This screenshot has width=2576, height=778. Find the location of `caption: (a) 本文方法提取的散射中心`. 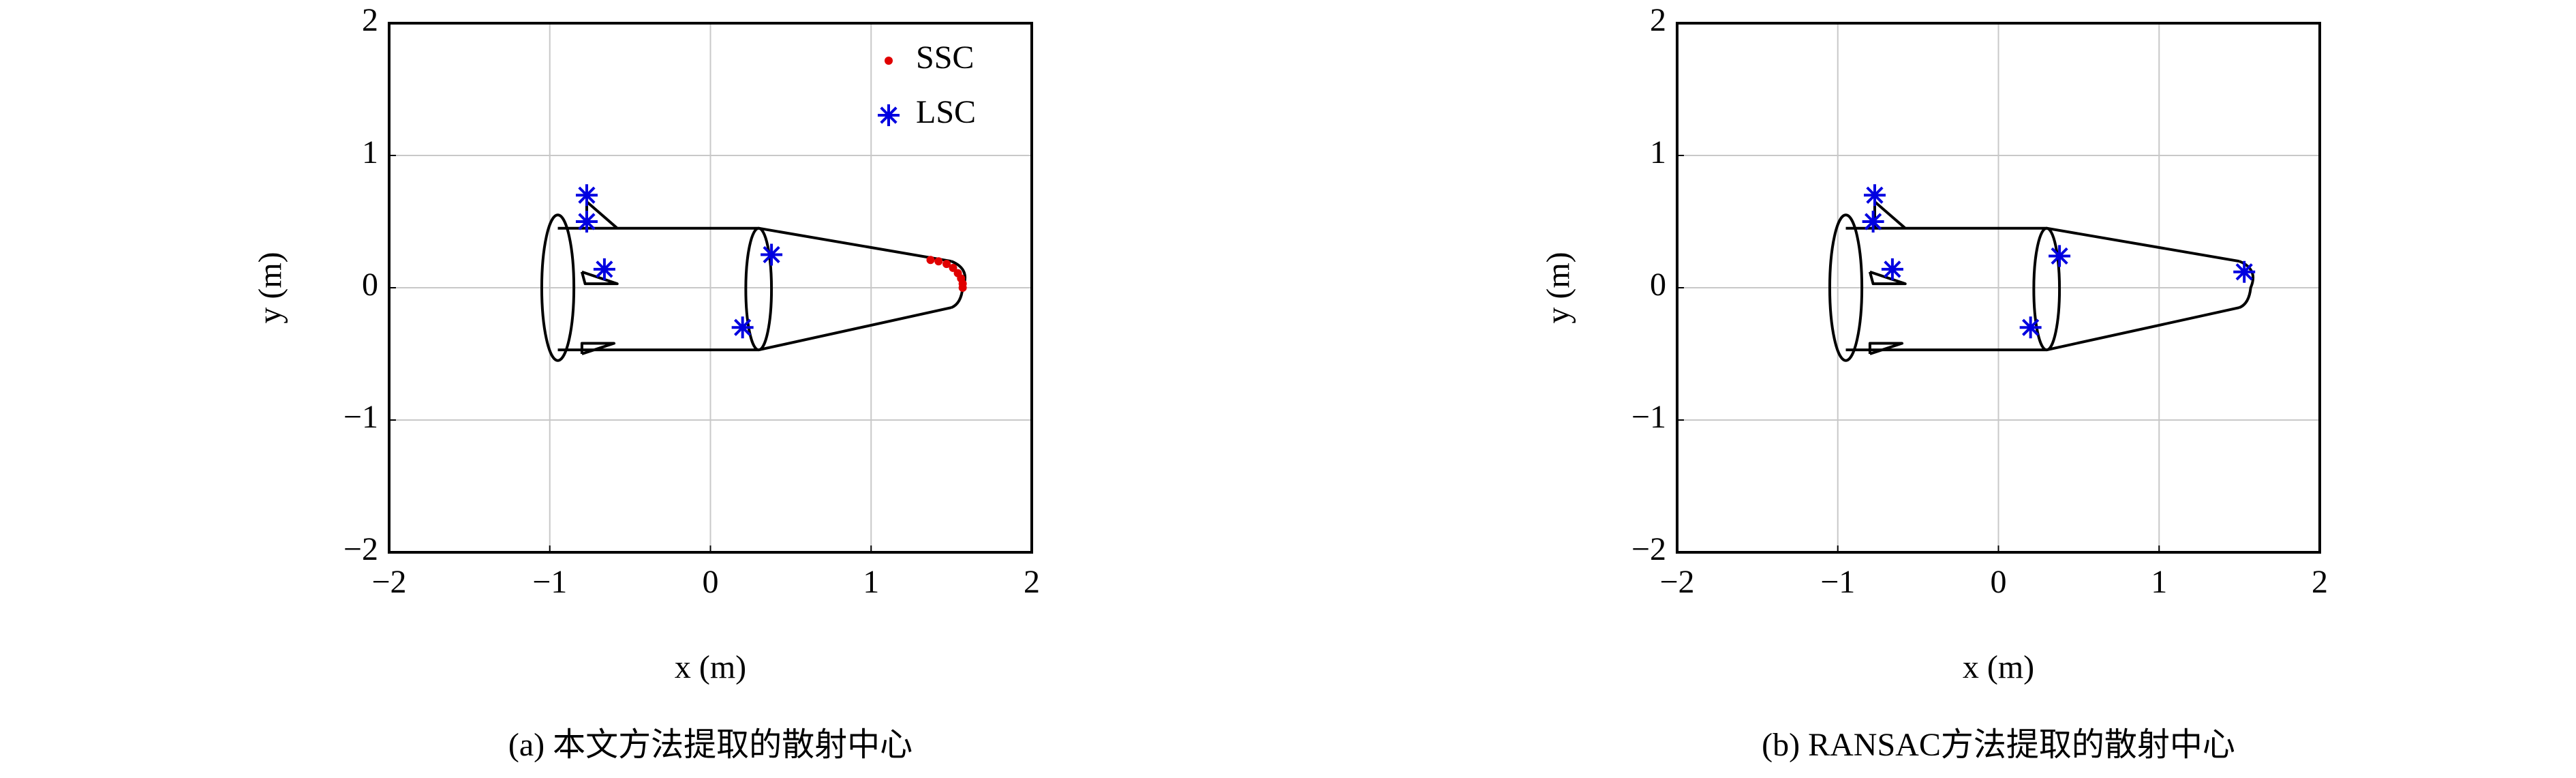

caption: (a) 本文方法提取的散射中心 is located at coordinates (710, 745).